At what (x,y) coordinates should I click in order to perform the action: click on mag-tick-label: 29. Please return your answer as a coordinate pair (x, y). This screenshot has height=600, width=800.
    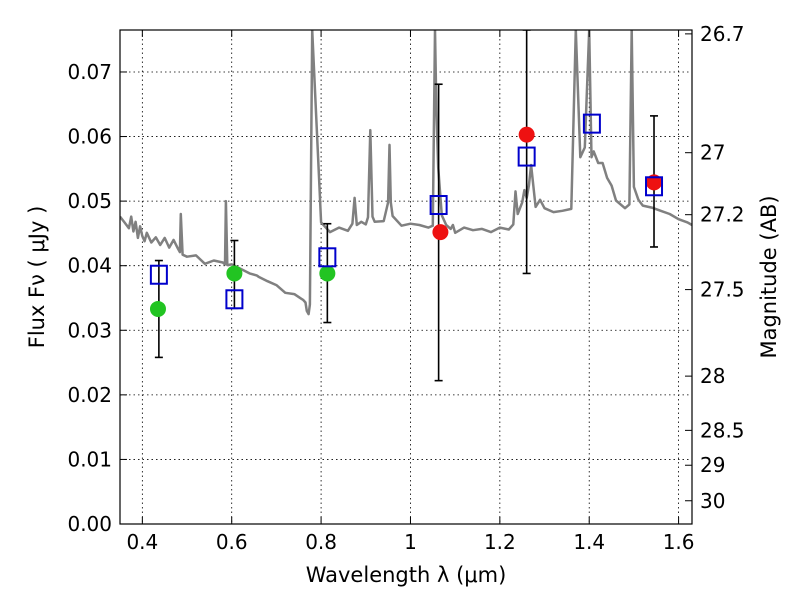
    Looking at the image, I should click on (712, 465).